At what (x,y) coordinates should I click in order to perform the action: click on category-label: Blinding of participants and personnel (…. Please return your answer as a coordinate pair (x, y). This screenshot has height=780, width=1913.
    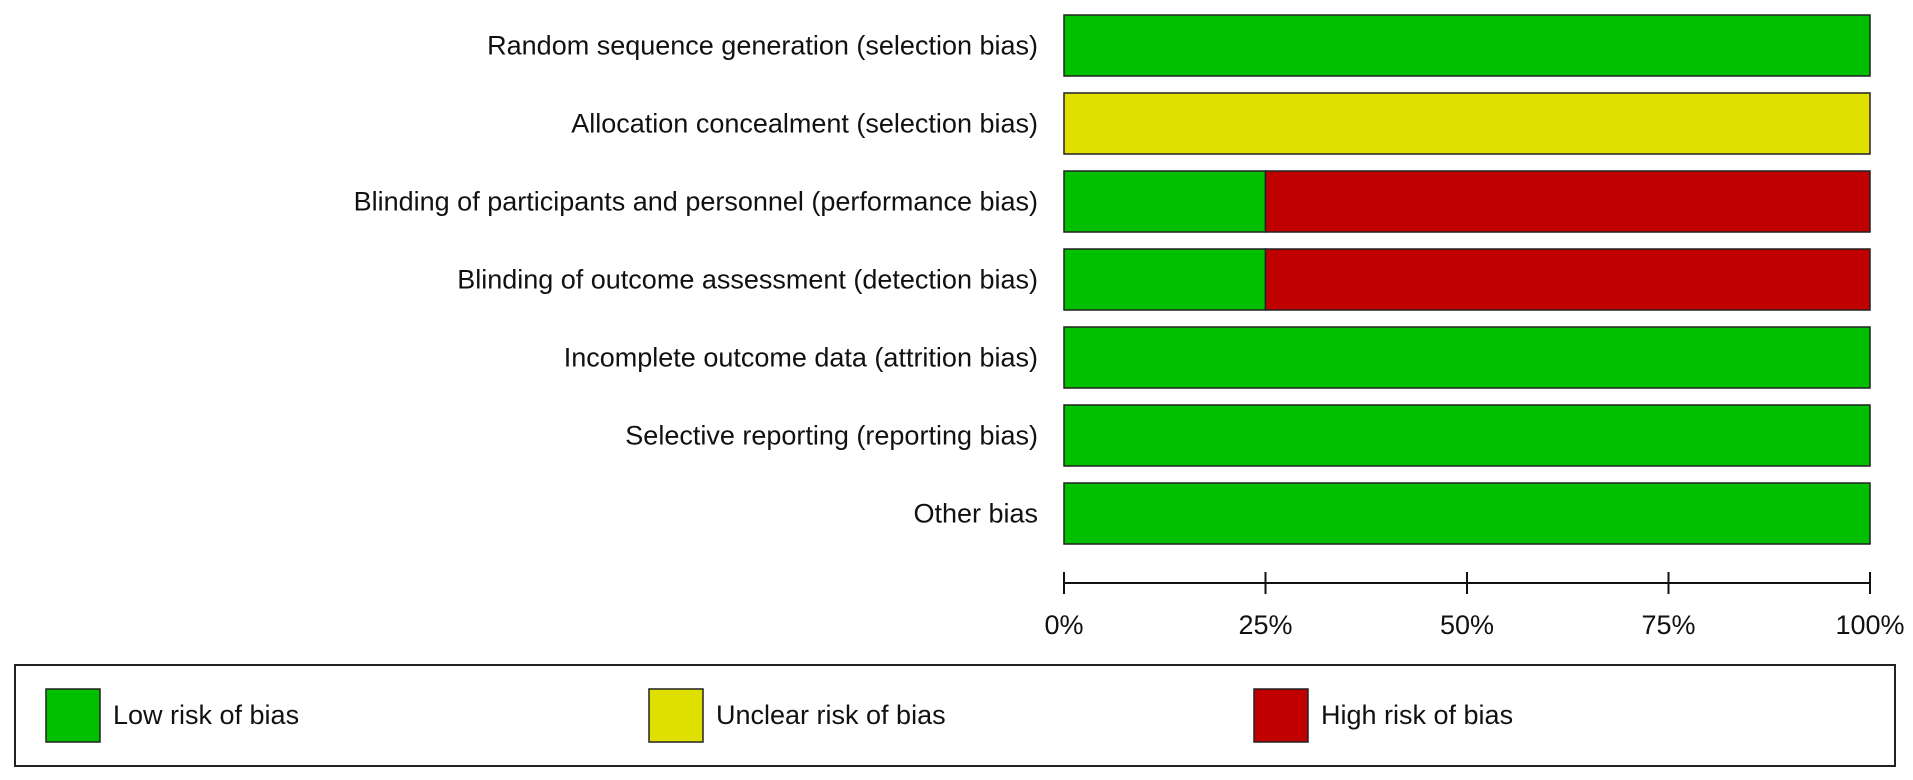
    Looking at the image, I should click on (696, 202).